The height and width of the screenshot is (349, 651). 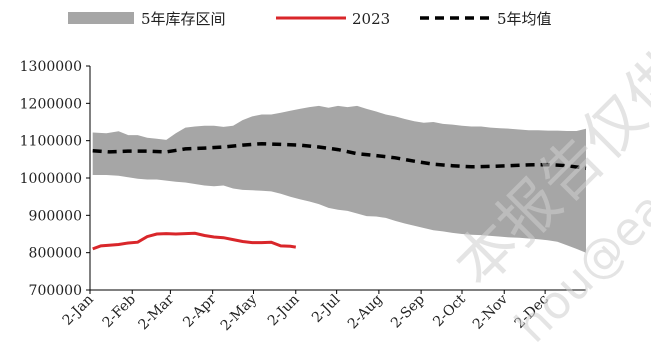 I want to click on x-tick-label: 2-Feb, so click(x=120, y=311).